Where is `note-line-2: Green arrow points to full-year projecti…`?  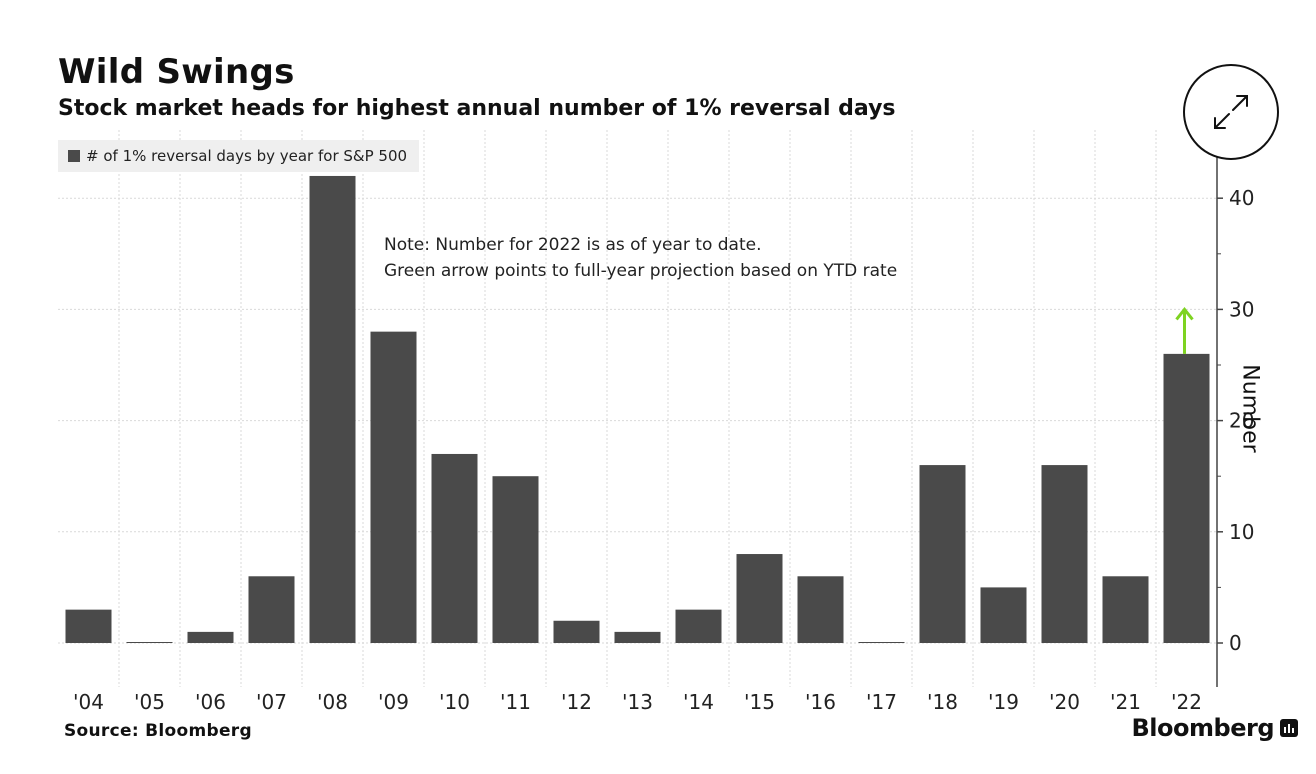 note-line-2: Green arrow points to full-year projecti… is located at coordinates (641, 271).